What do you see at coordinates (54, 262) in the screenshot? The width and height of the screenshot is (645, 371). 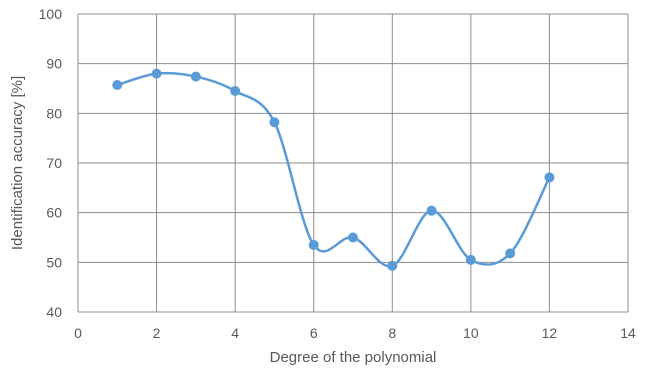 I see `y-tick-label: 50` at bounding box center [54, 262].